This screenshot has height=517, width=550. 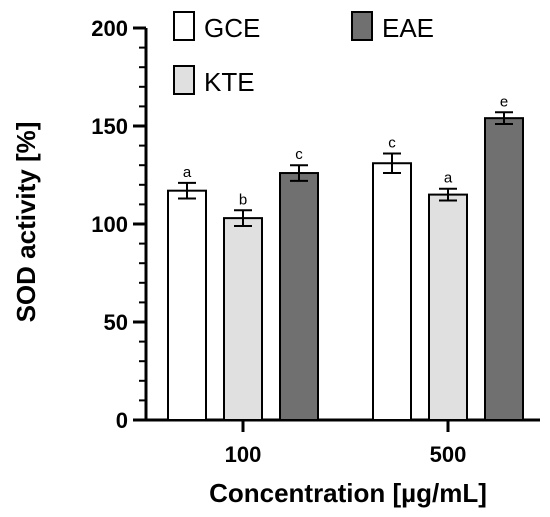 I want to click on y-tick-label: 100, so click(x=109, y=224).